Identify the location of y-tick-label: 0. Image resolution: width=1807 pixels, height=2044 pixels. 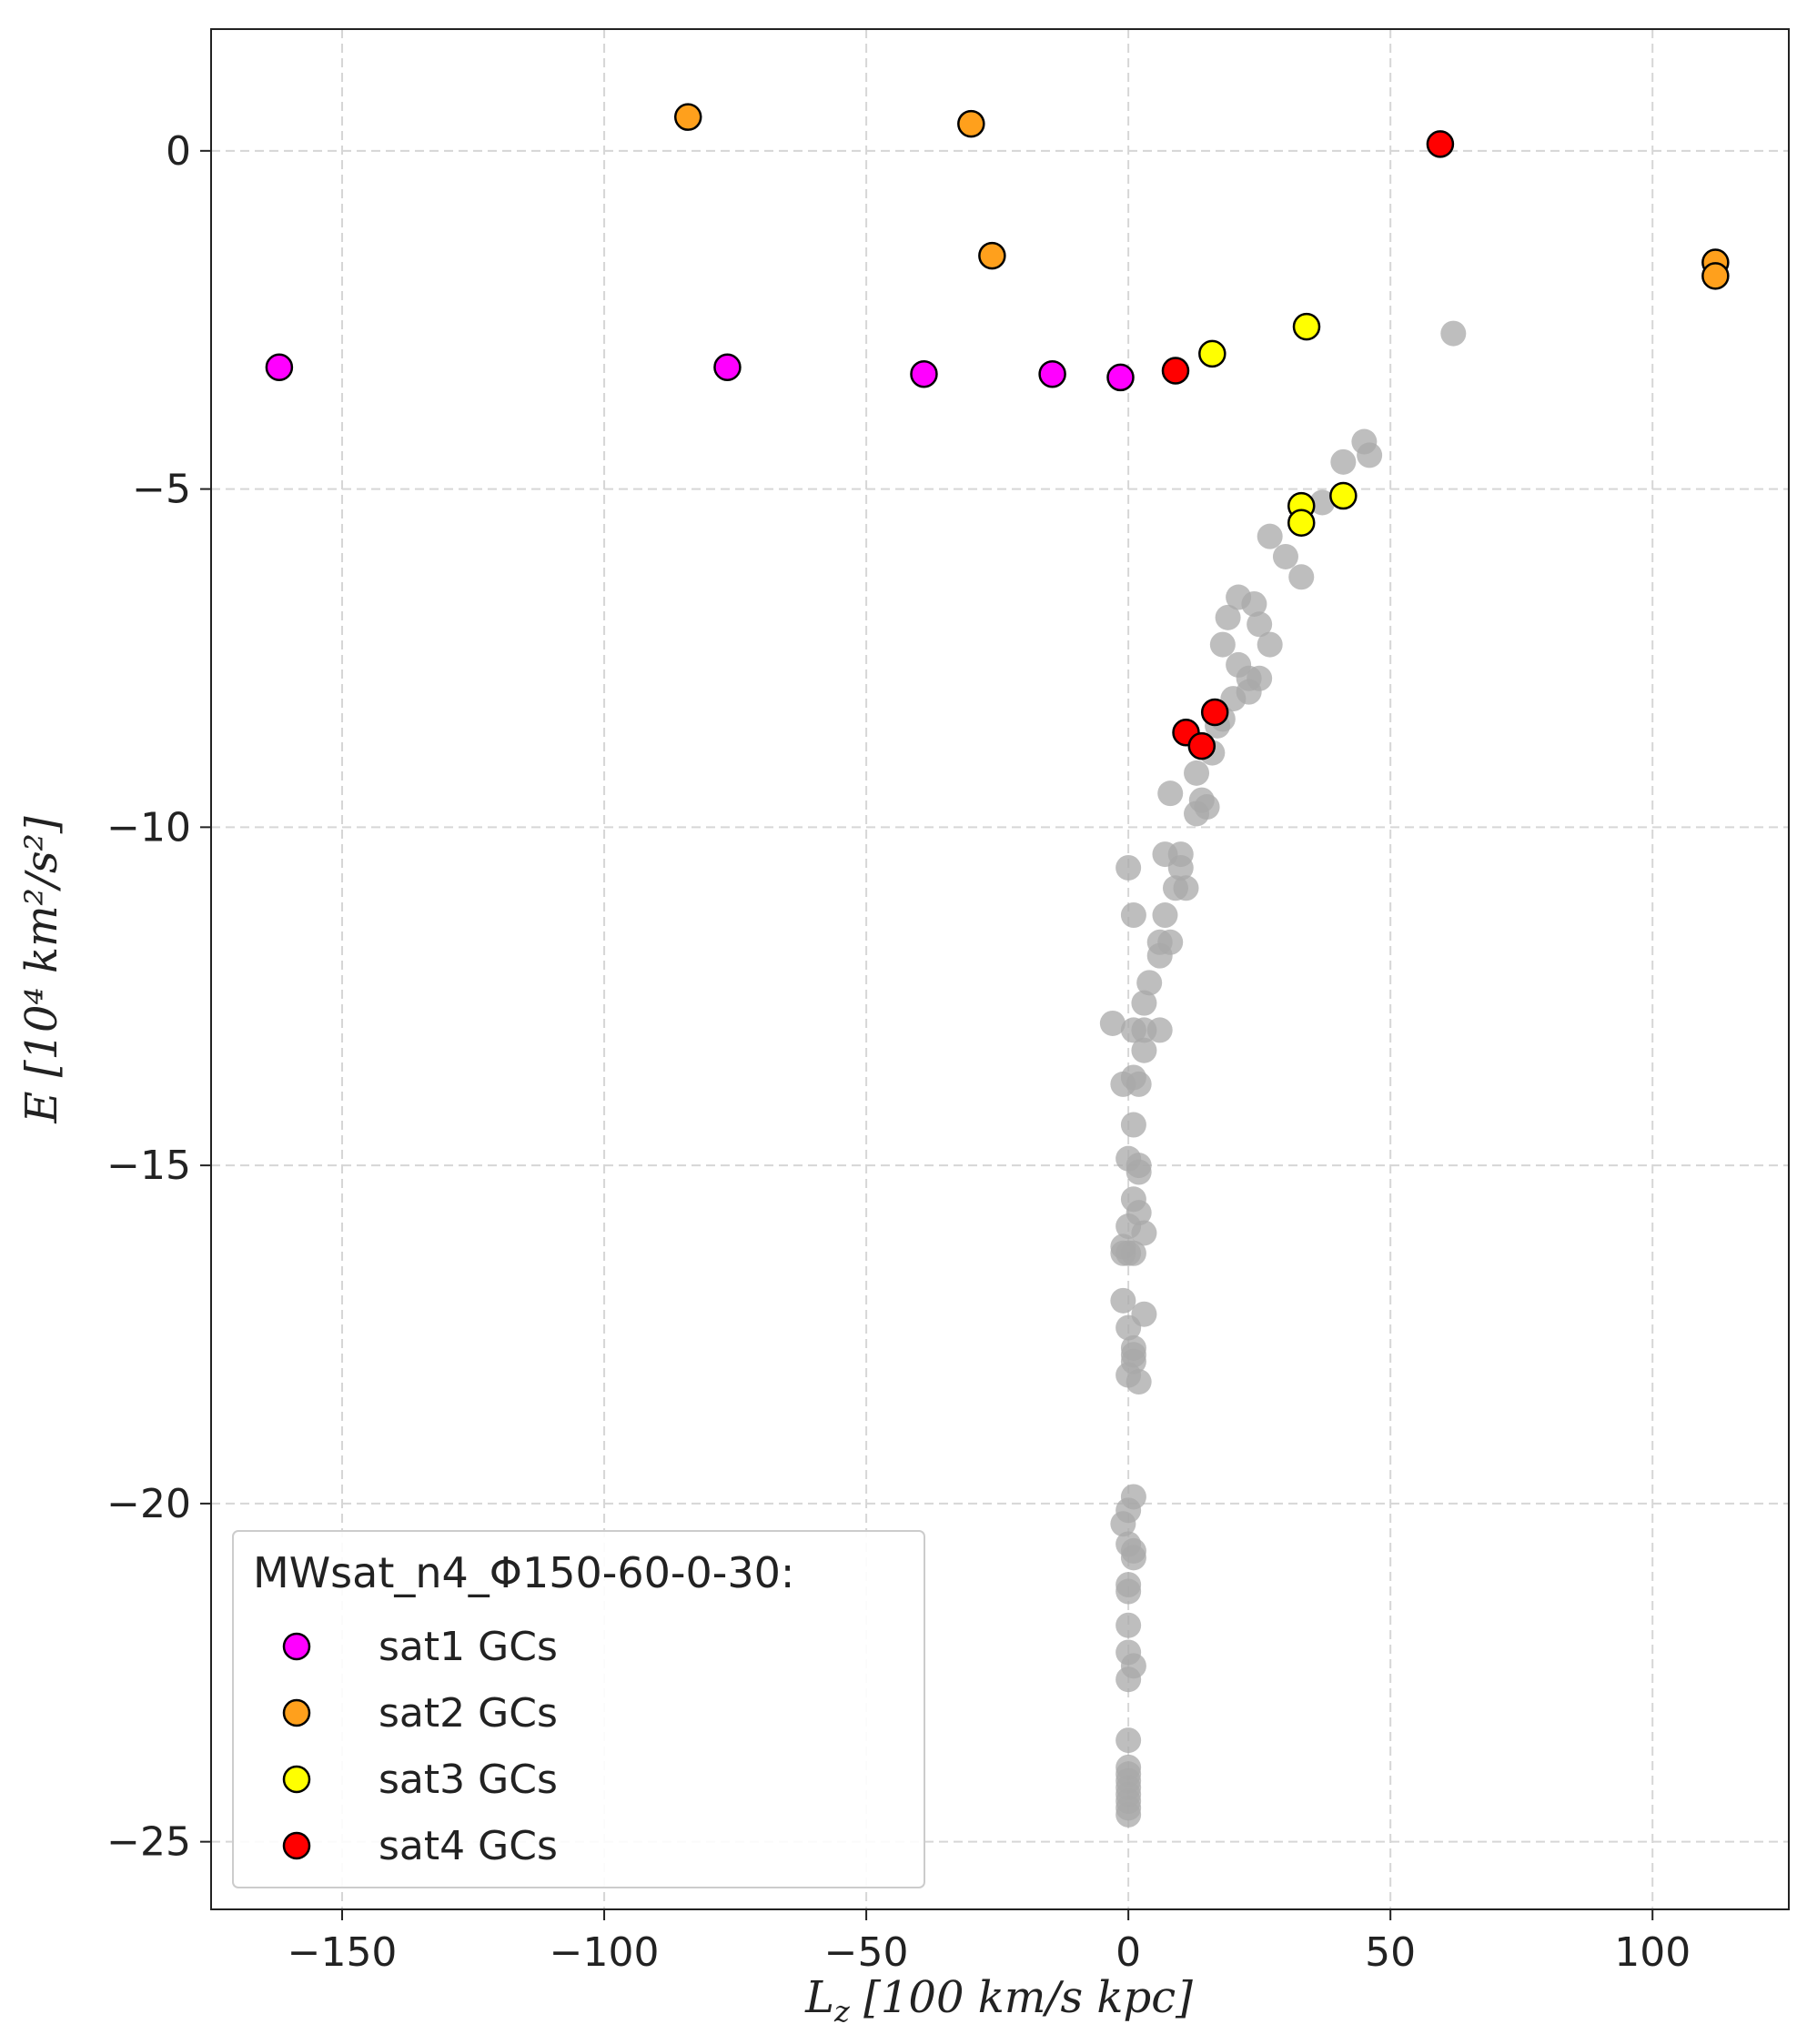
(178, 151).